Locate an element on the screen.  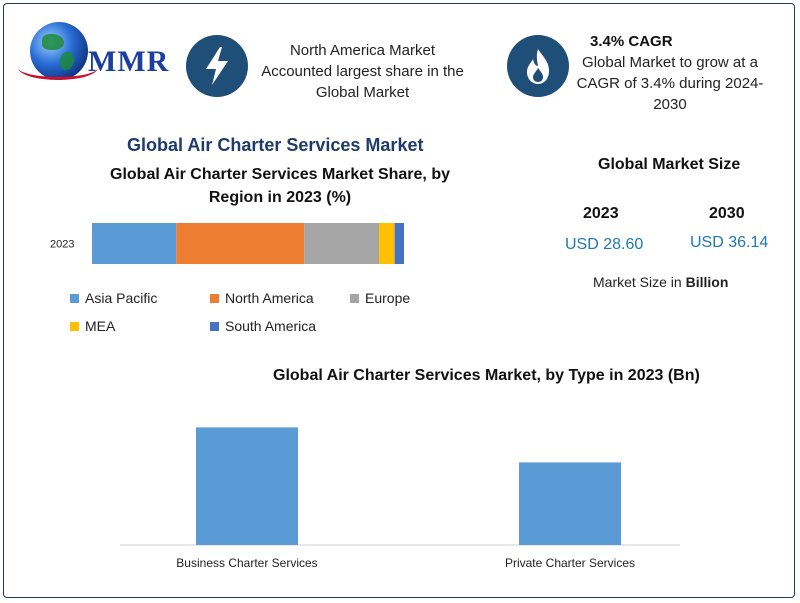
info2-line3: 2030 is located at coordinates (670, 104).